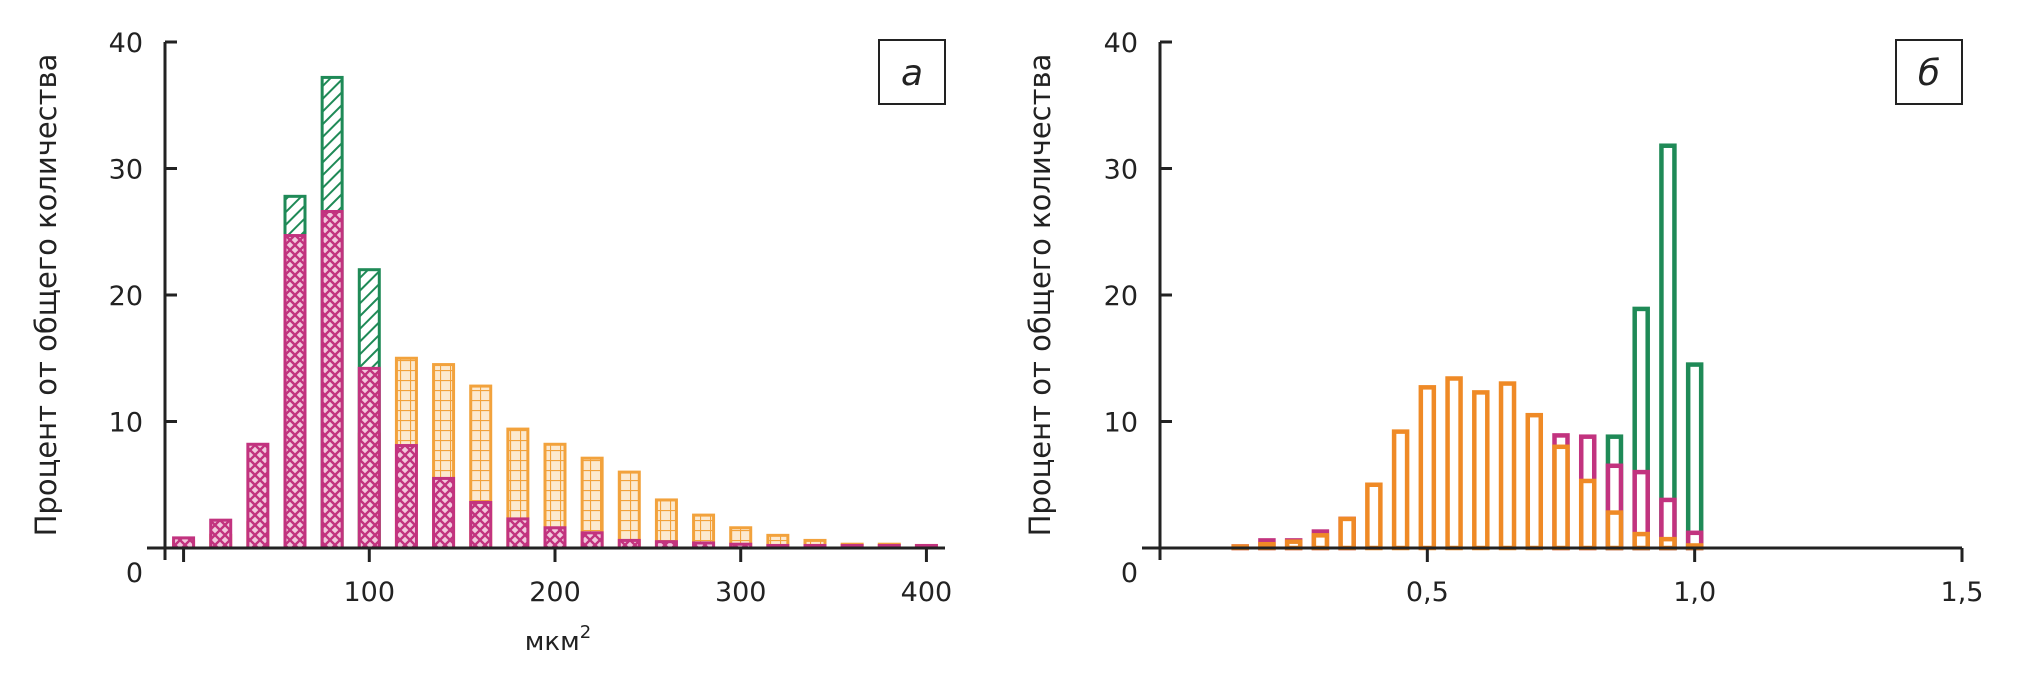 The height and width of the screenshot is (689, 2020). Describe the element at coordinates (370, 592) in the screenshot. I see `x-tick-label: 100` at that location.